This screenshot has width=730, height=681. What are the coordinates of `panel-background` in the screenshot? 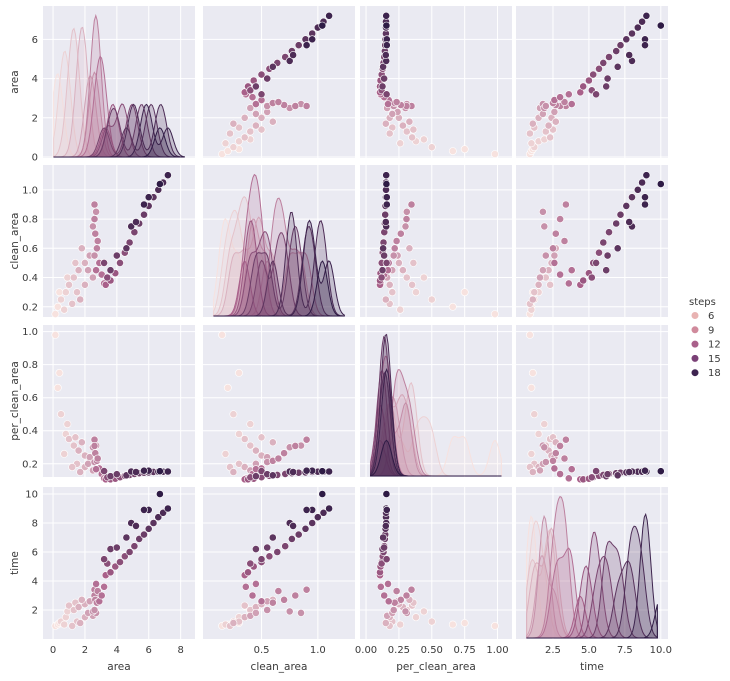 It's located at (119, 401).